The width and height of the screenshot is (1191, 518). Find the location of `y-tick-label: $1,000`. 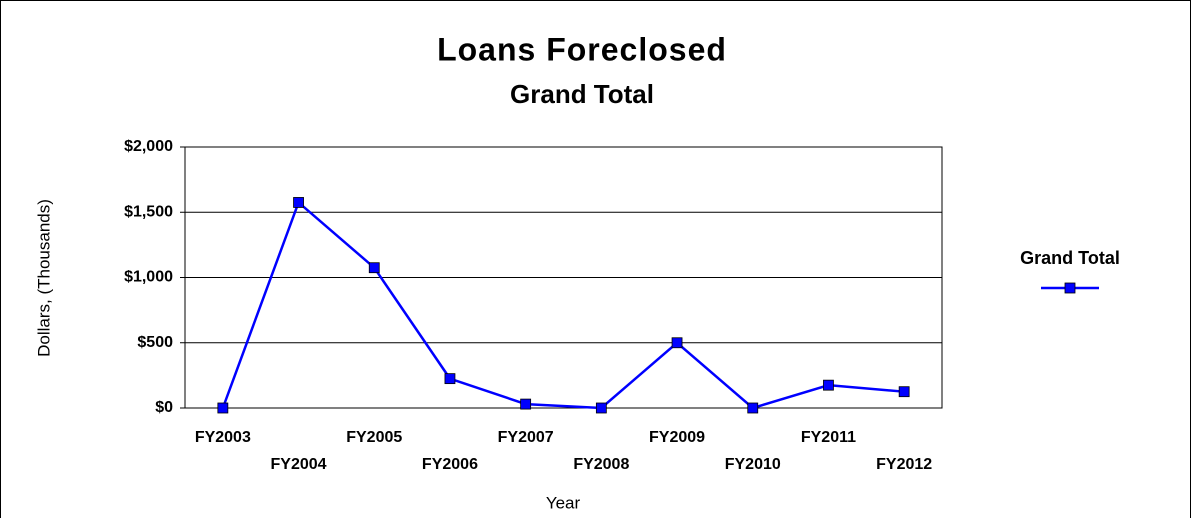

y-tick-label: $1,000 is located at coordinates (148, 277).